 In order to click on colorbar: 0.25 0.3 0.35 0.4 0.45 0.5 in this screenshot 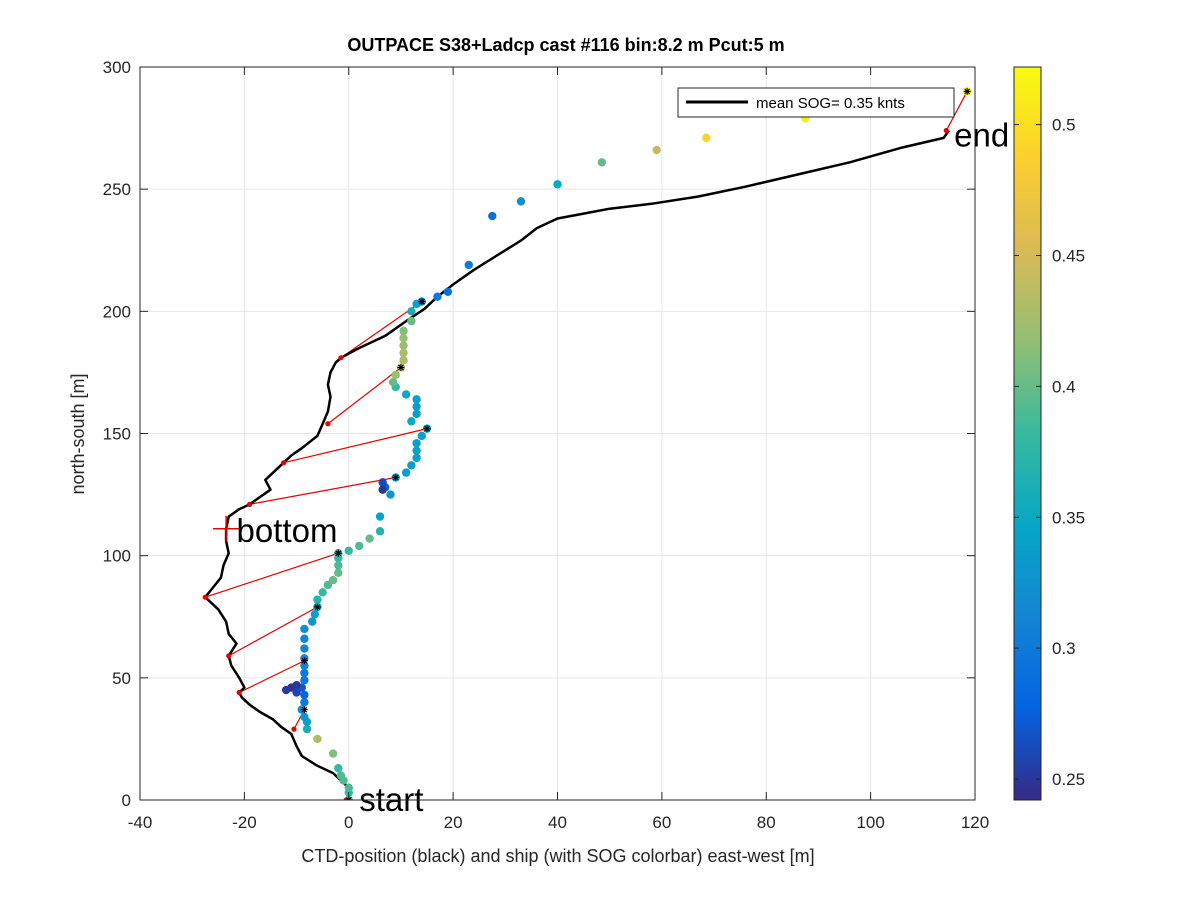, I will do `click(1049, 433)`.